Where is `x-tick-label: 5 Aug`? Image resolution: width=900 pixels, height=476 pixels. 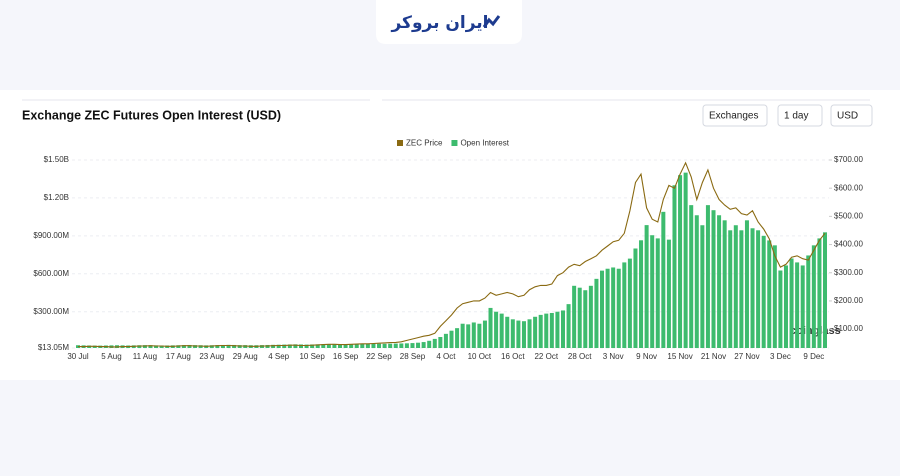
x-tick-label: 5 Aug is located at coordinates (111, 356).